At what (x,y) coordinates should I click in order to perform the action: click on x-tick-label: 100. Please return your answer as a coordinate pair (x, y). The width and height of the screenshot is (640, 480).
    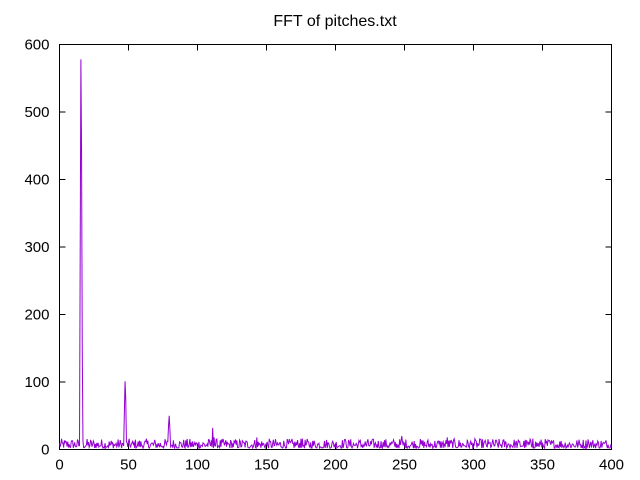
    Looking at the image, I should click on (197, 465).